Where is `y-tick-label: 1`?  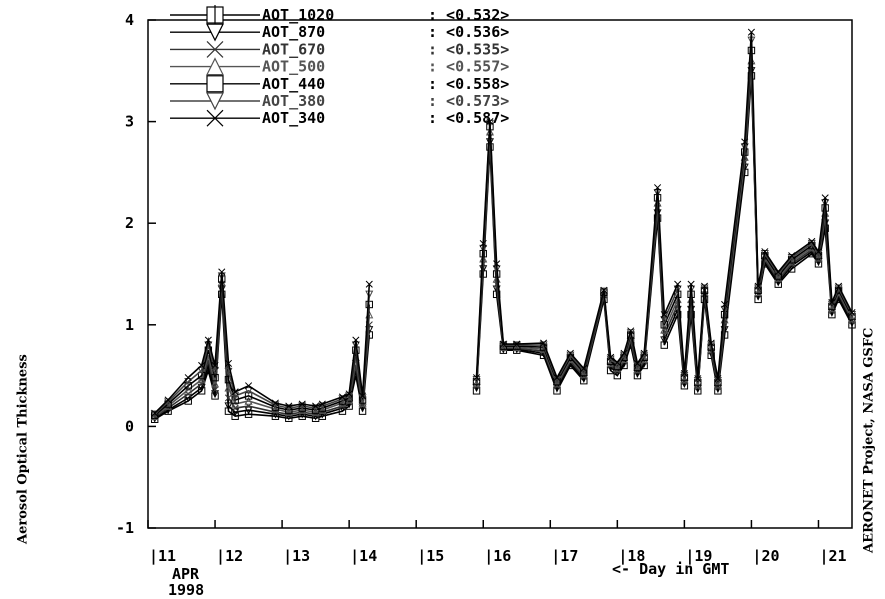
y-tick-label: 1 is located at coordinates (129, 325).